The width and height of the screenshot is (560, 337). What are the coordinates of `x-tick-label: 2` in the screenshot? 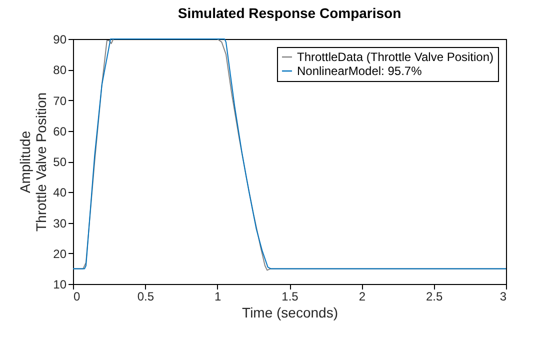 It's located at (362, 297).